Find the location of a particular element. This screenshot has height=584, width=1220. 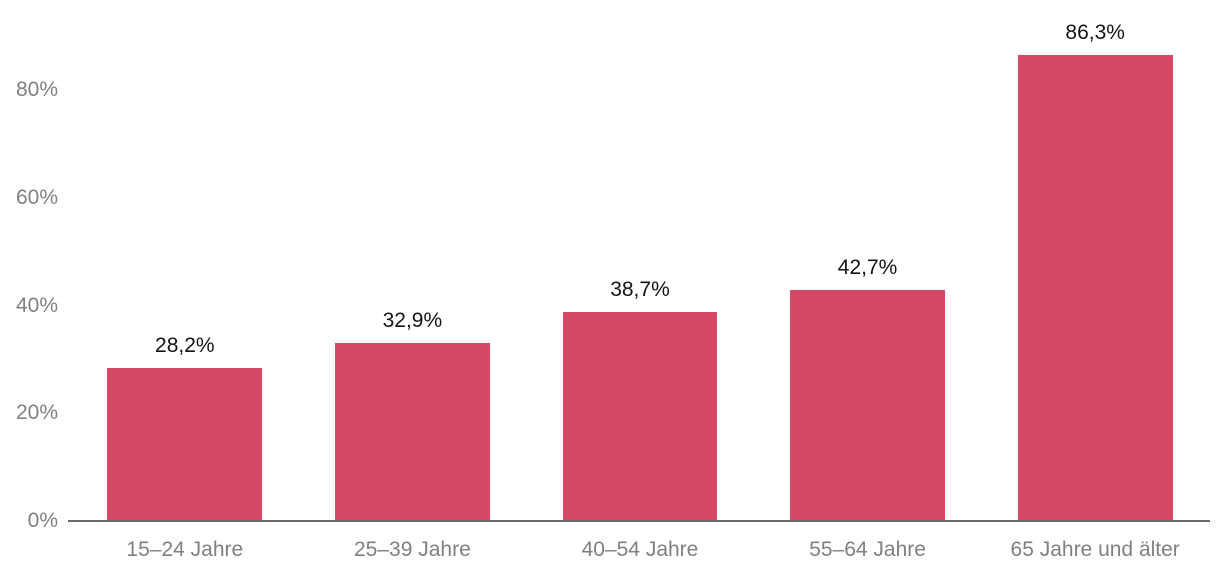

x-category-label: 40–54 Jahre is located at coordinates (640, 549).